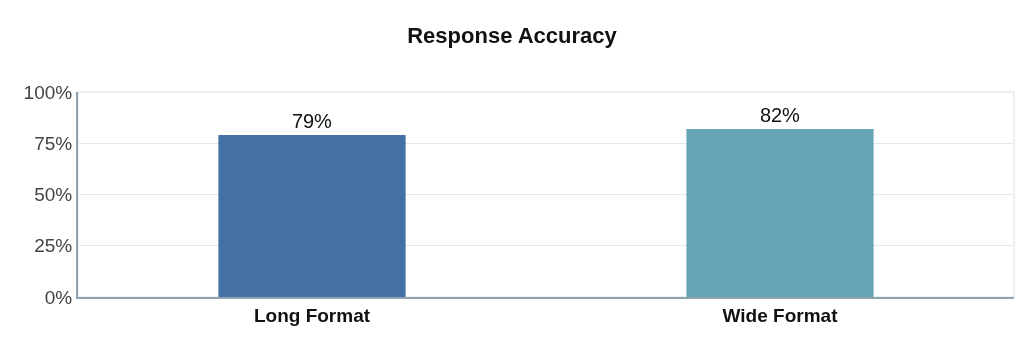 The width and height of the screenshot is (1024, 355). I want to click on x-tick-label: Long Format, so click(312, 315).